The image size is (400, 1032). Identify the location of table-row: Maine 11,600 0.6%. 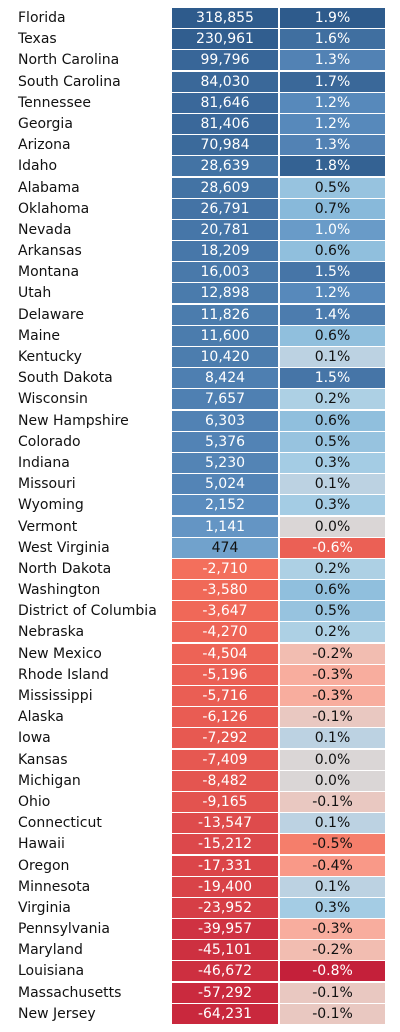
(200, 335).